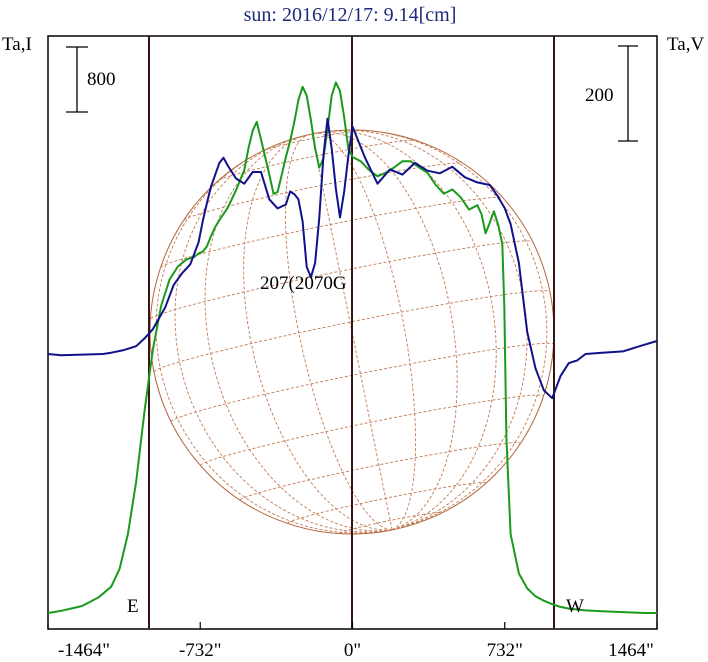  Describe the element at coordinates (200, 650) in the screenshot. I see `x-tick-label: -732"` at that location.